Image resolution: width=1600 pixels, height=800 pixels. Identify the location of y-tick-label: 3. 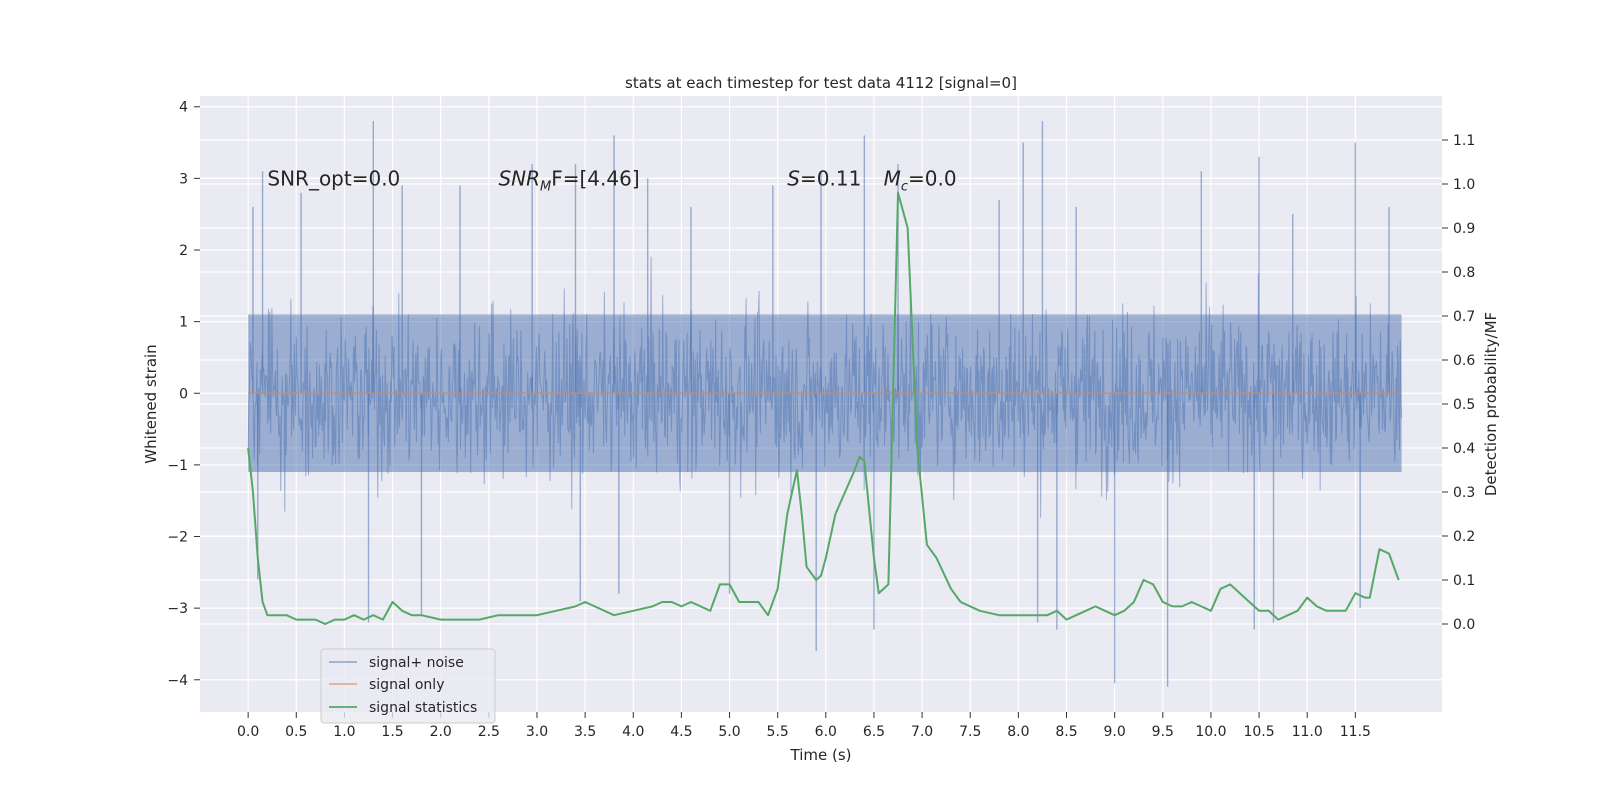
(183, 179).